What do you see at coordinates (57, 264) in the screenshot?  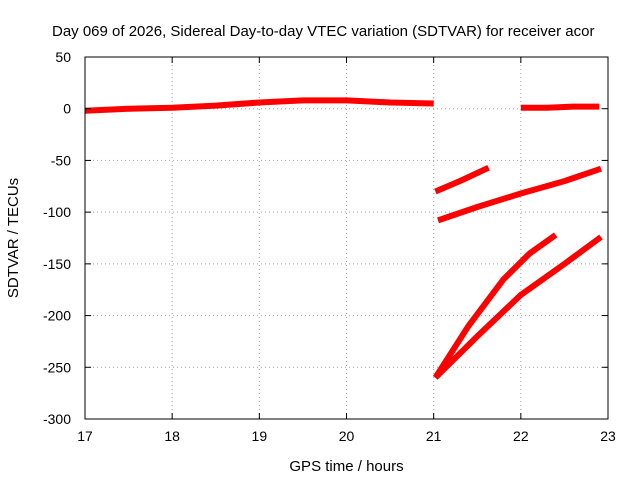 I see `y-tick-label: -150` at bounding box center [57, 264].